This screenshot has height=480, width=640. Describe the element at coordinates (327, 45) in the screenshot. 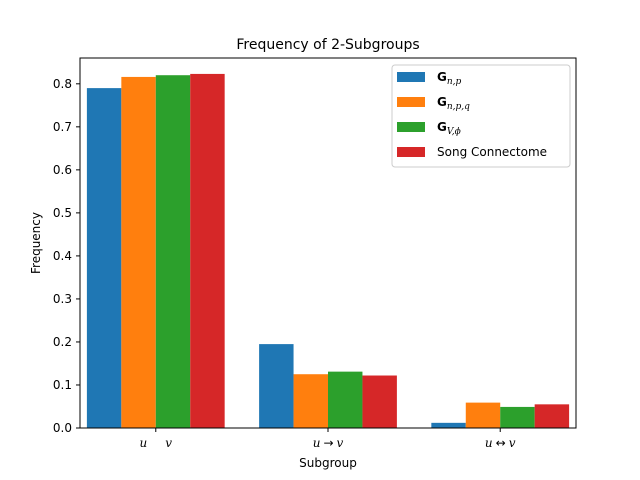

I see `chart-title: Frequency of 2-Subgroups` at that location.